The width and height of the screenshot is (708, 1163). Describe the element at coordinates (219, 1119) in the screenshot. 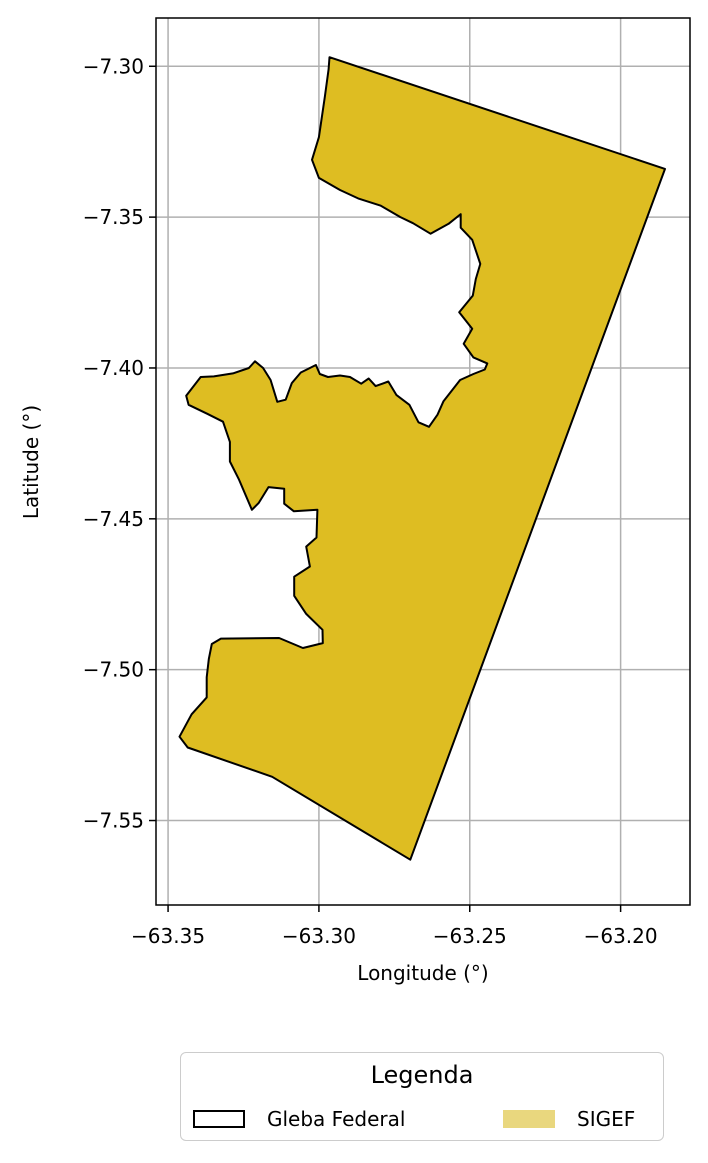

I see `legend-swatch-gleba-federal` at that location.